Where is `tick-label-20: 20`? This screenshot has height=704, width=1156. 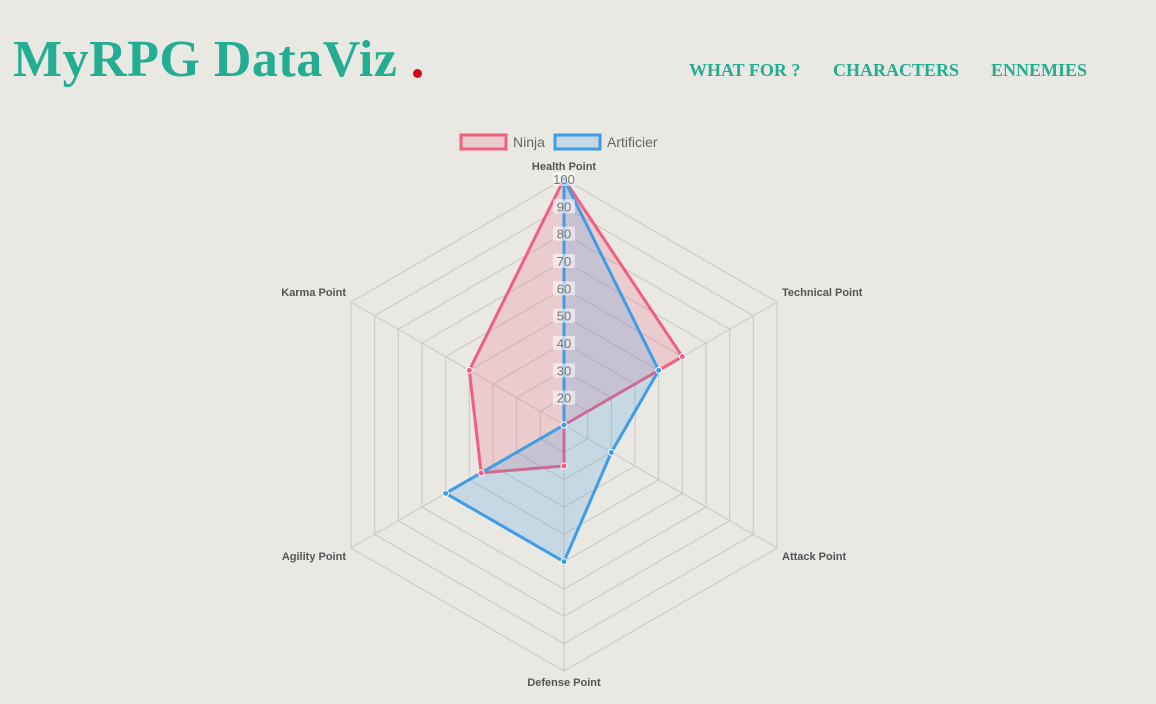 tick-label-20: 20 is located at coordinates (564, 398).